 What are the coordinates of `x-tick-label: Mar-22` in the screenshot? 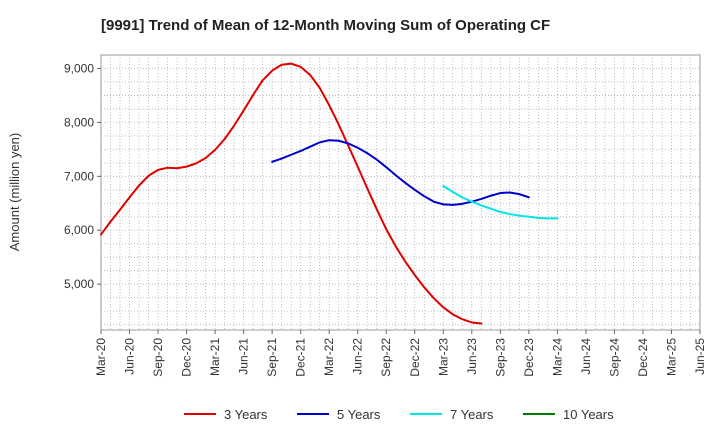 It's located at (329, 357).